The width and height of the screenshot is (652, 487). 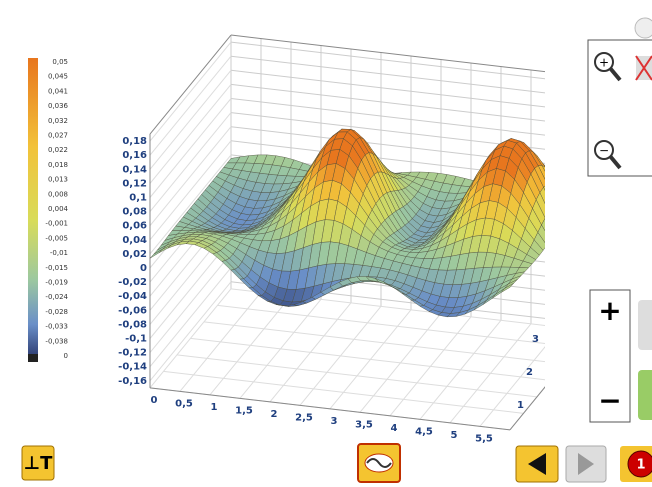 What do you see at coordinates (394, 428) in the screenshot?
I see `x-tick-label: 4` at bounding box center [394, 428].